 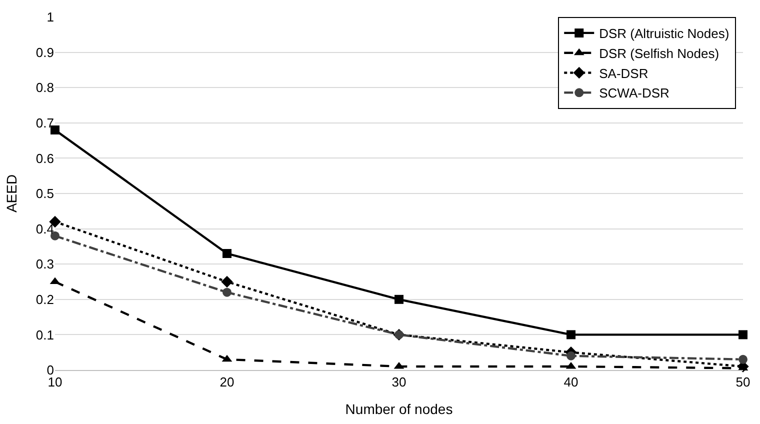 I want to click on x-tick-label: 50, so click(x=743, y=382).